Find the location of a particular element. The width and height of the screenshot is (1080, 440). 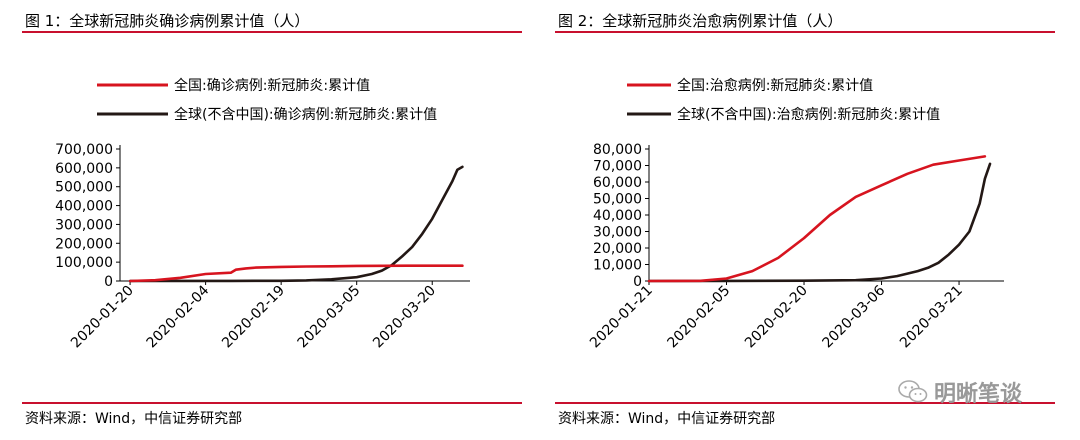

legend-label-0: 全国:确诊病例:新冠肺炎:累计值 is located at coordinates (272, 85).